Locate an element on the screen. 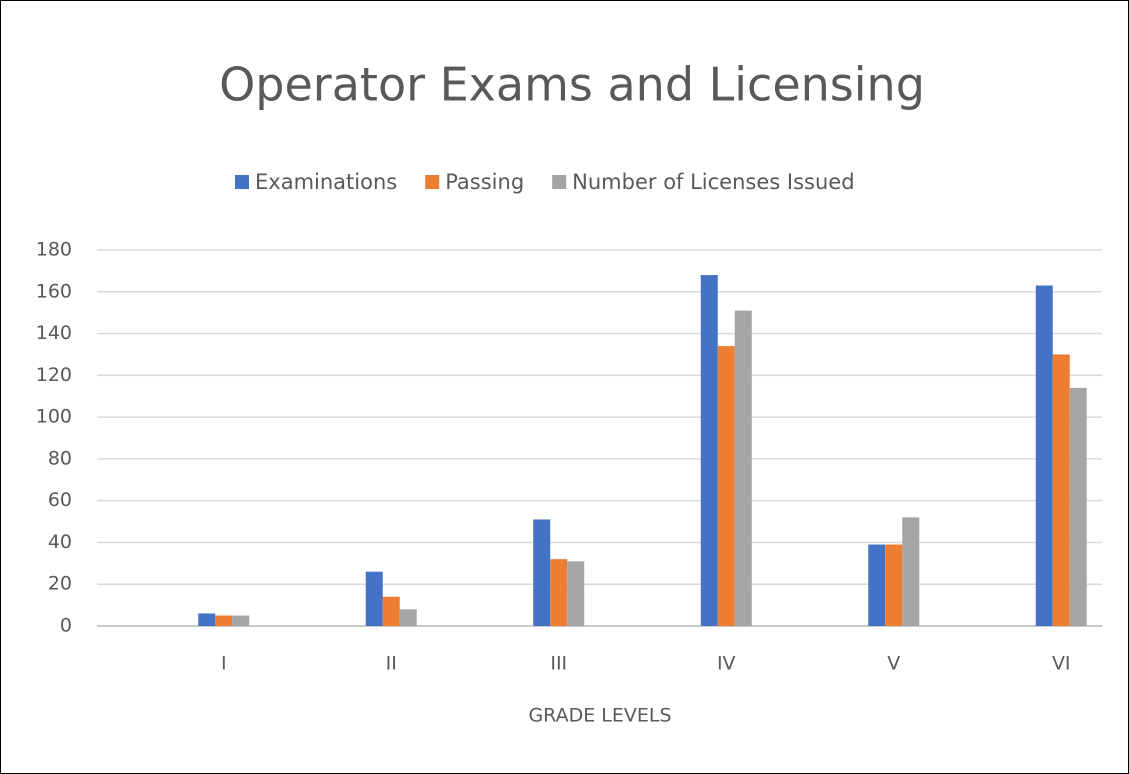 This screenshot has width=1129, height=774. x-axis-label: GRADE LEVELS is located at coordinates (599, 716).